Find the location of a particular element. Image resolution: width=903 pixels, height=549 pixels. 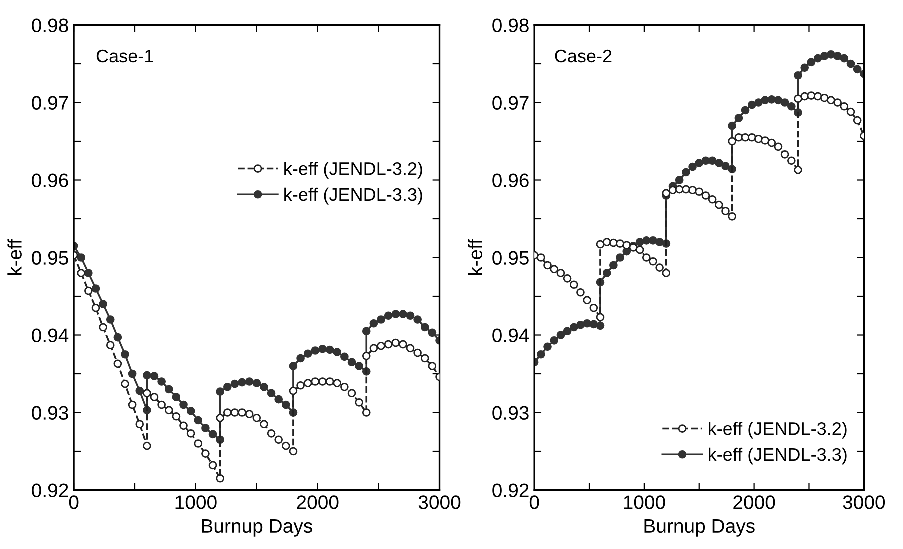

y-tick-label: 0.98 is located at coordinates (510, 25).